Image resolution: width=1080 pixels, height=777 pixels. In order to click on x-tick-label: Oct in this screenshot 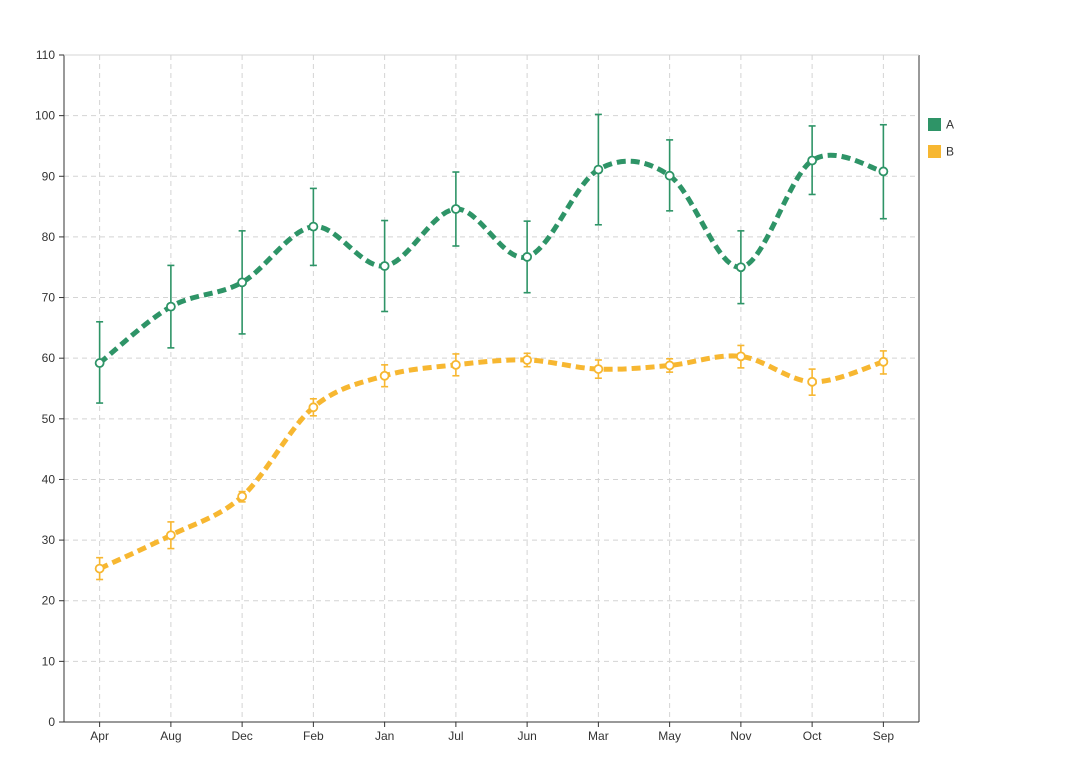, I will do `click(812, 736)`.